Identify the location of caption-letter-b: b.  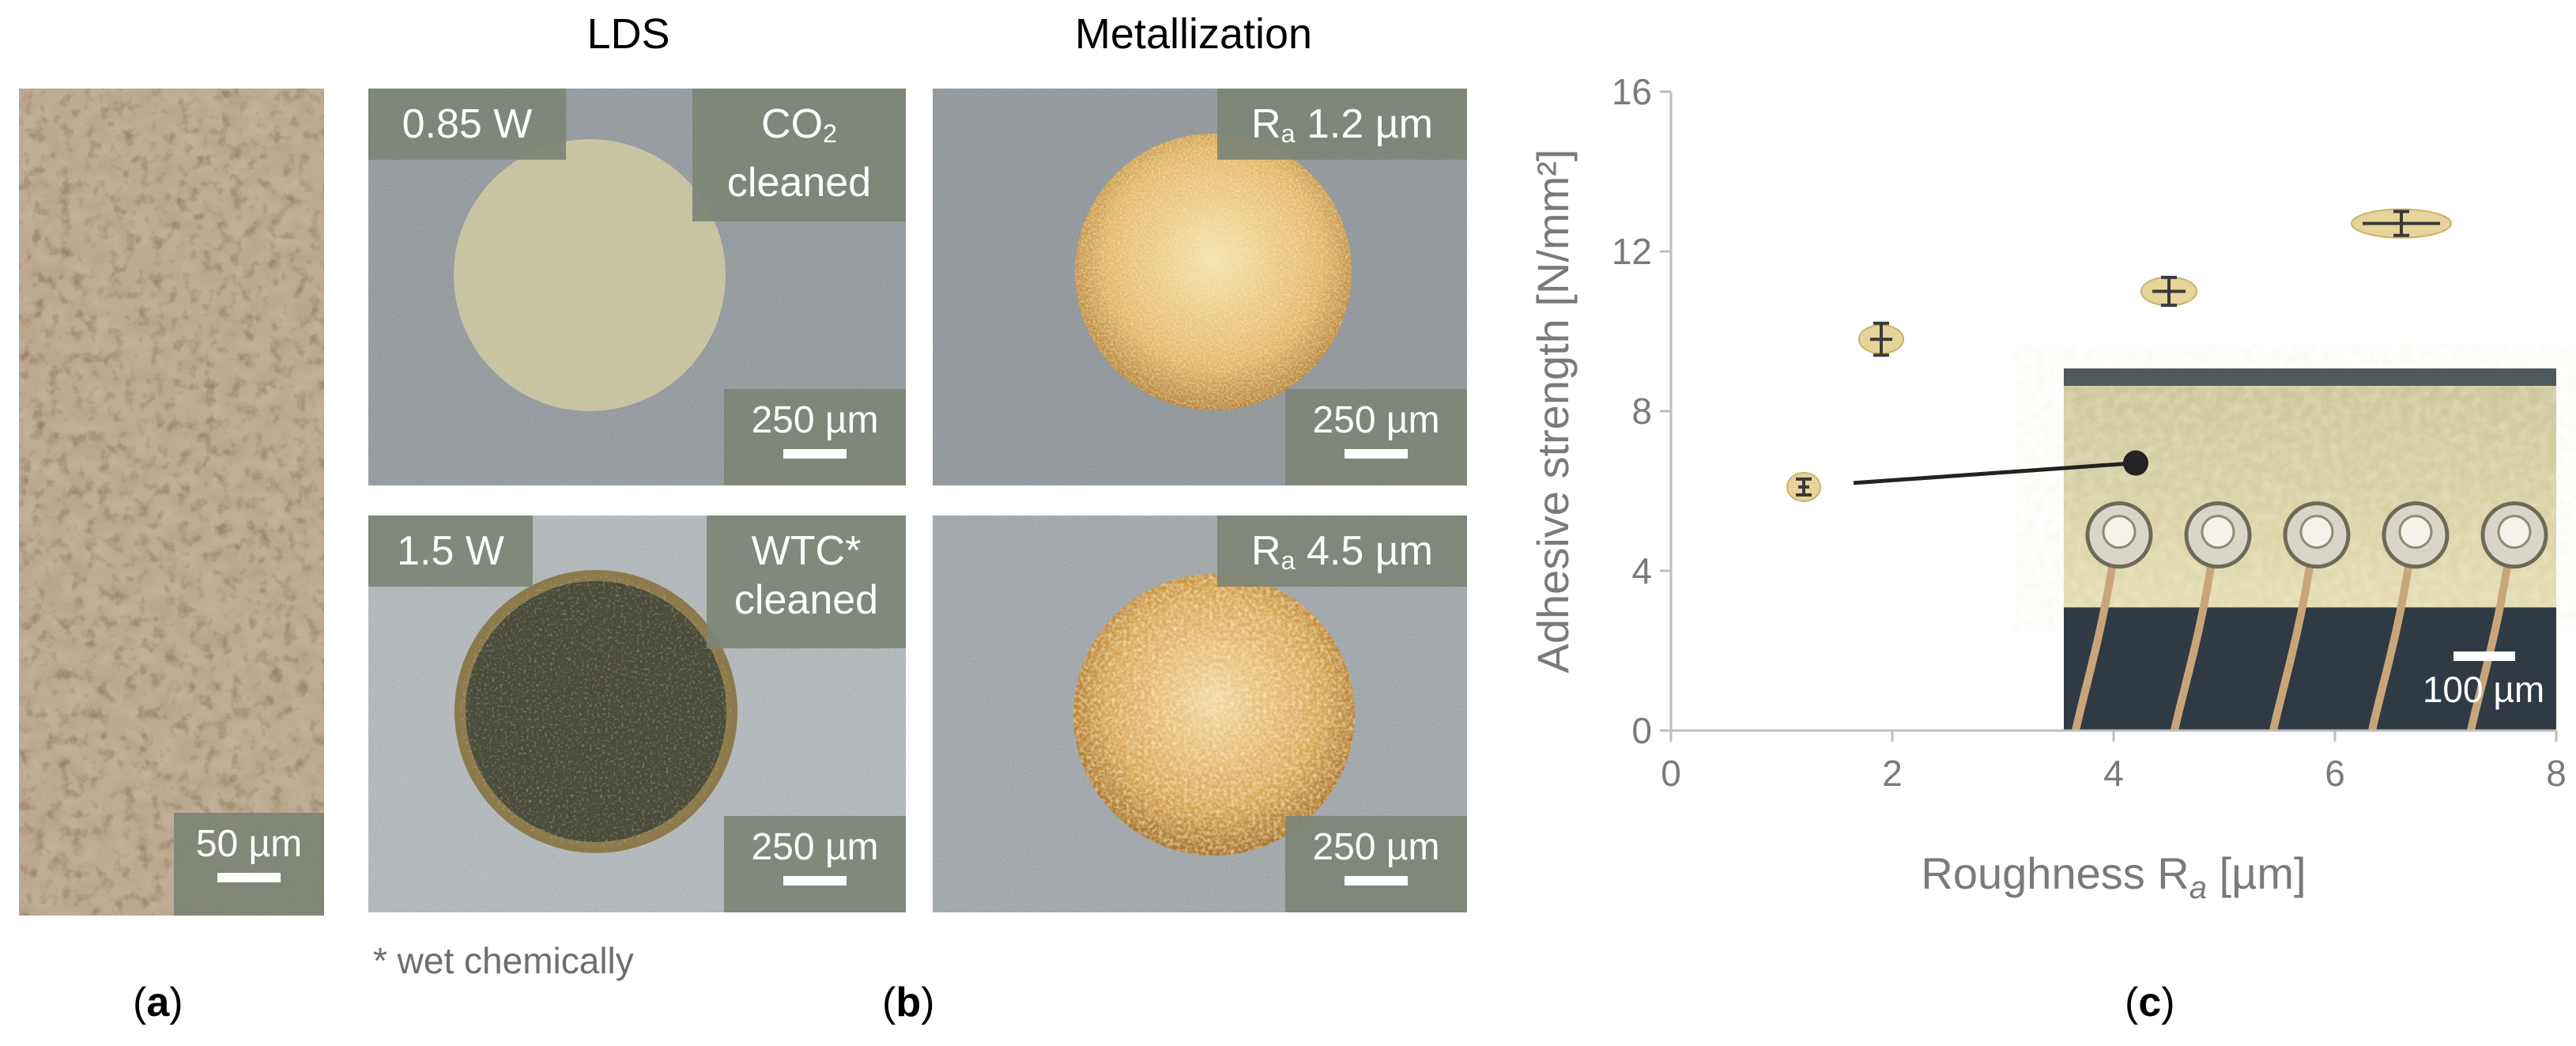
(909, 1003).